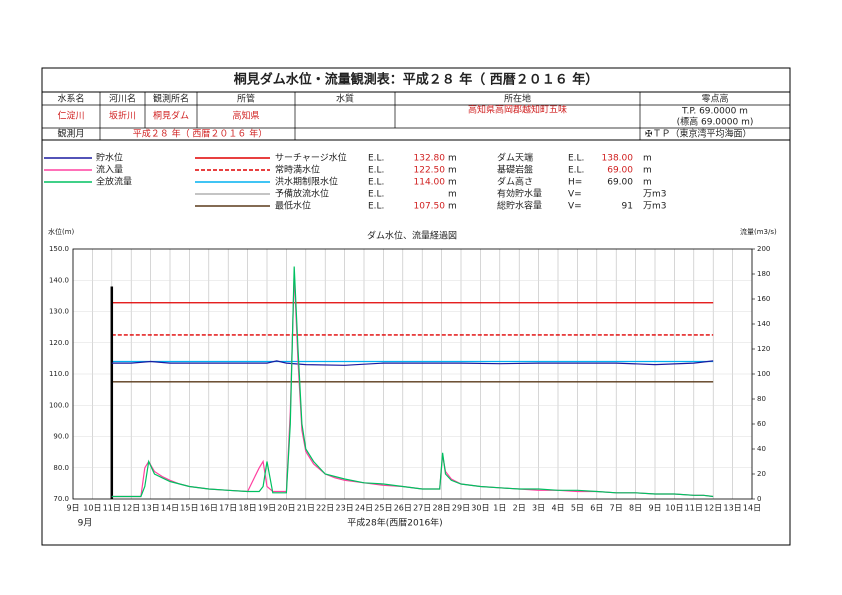 This screenshot has width=842, height=595. Describe the element at coordinates (61, 231) in the screenshot. I see `y-axis-label: 水位(m)` at that location.